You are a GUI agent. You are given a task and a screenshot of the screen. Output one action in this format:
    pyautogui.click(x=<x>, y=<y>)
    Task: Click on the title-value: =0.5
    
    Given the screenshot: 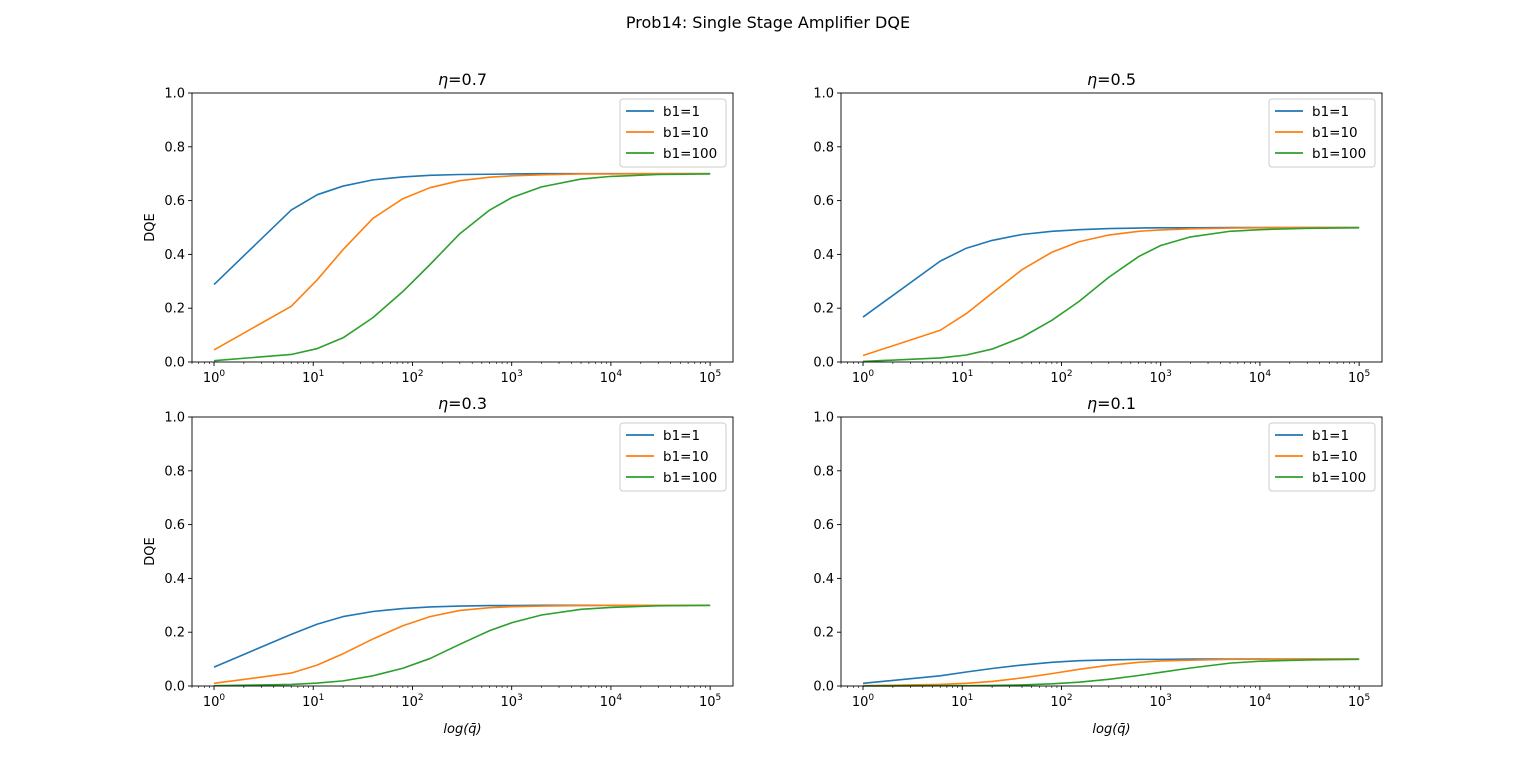 What is the action you would take?
    pyautogui.click(x=1116, y=79)
    